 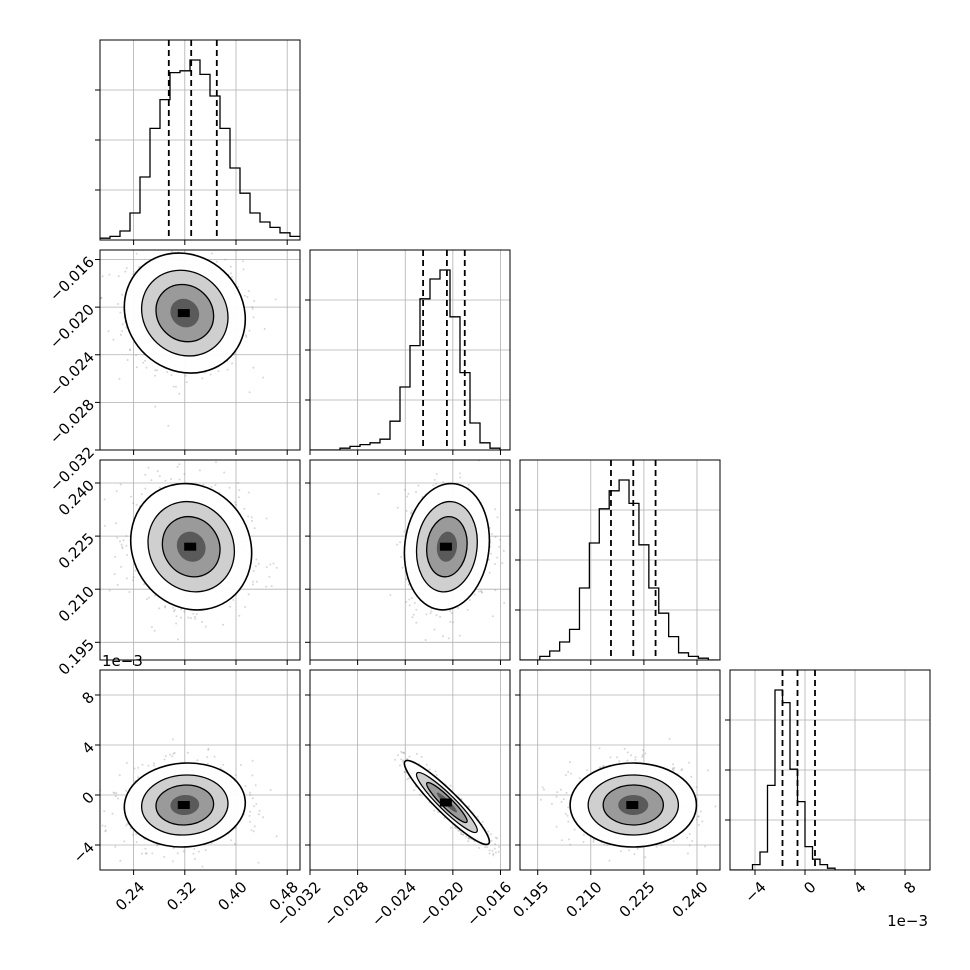 What do you see at coordinates (410, 359) in the screenshot?
I see `histogram-step` at bounding box center [410, 359].